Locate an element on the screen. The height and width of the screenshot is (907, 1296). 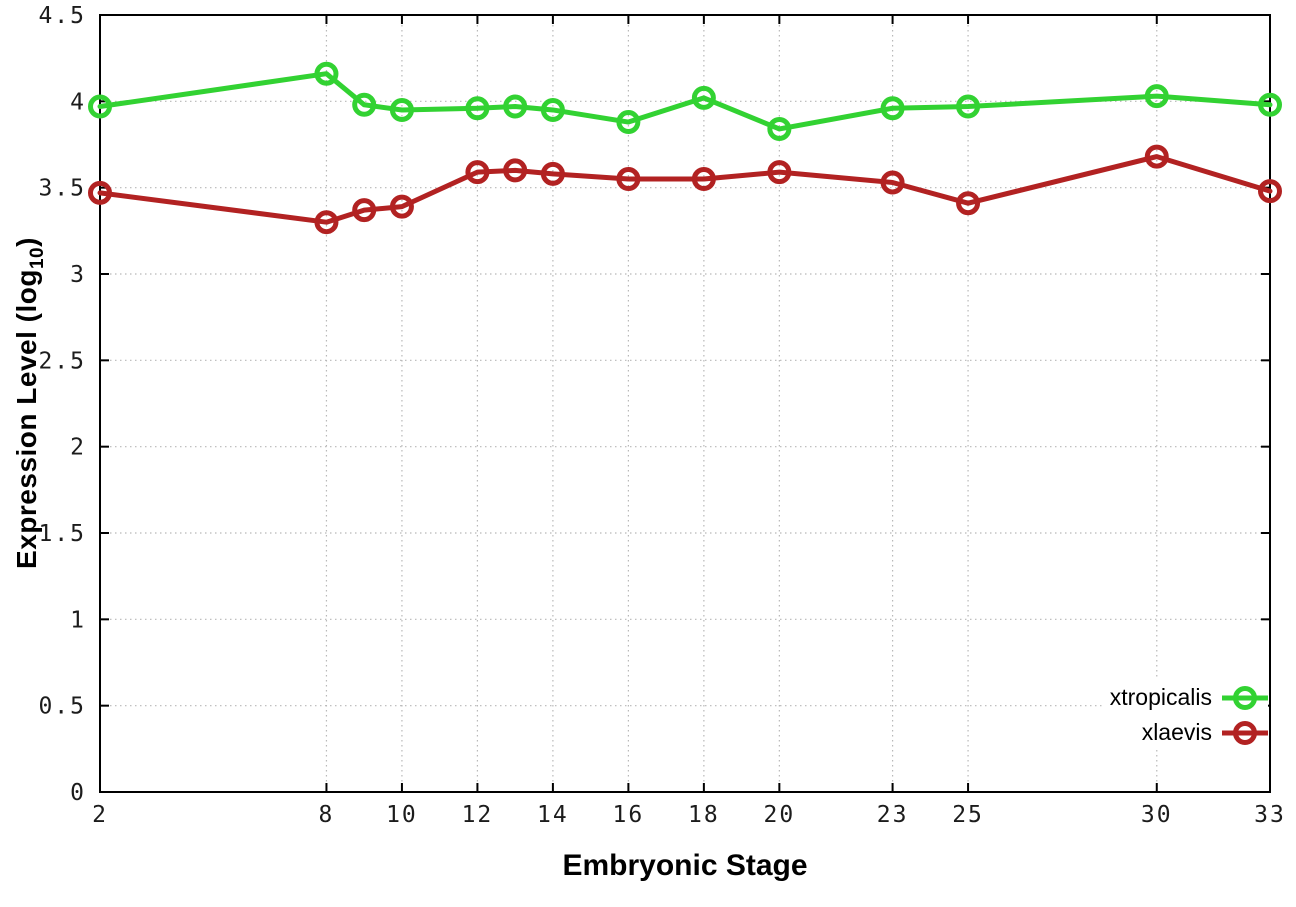
xtropicalis-line-marker-icon is located at coordinates (1245, 697).